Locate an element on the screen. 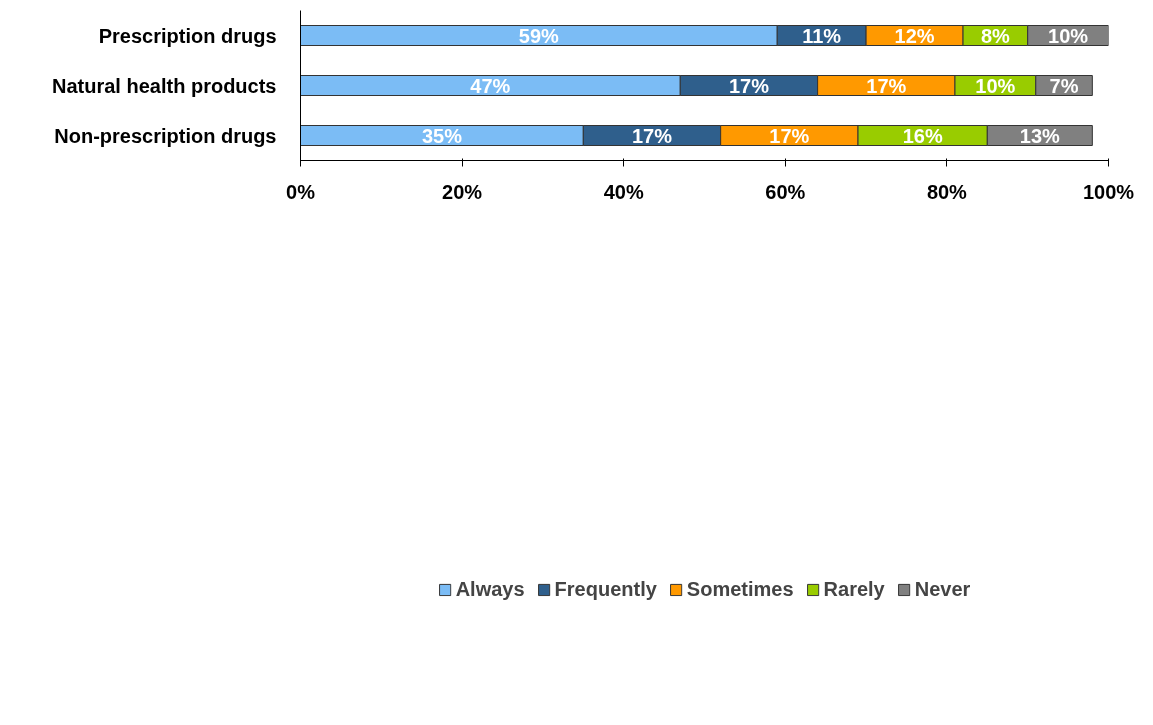  x-tick-label: 20% is located at coordinates (462, 191).